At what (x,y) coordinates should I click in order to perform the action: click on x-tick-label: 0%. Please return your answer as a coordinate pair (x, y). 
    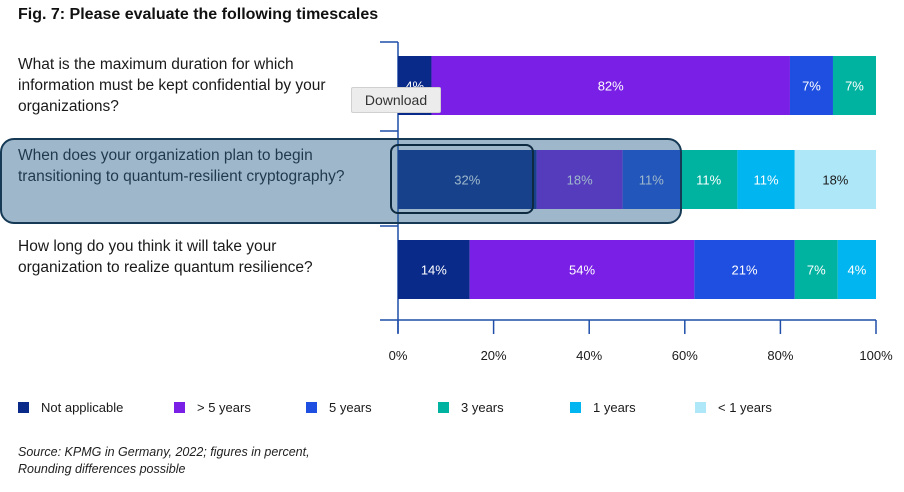
    Looking at the image, I should click on (398, 355).